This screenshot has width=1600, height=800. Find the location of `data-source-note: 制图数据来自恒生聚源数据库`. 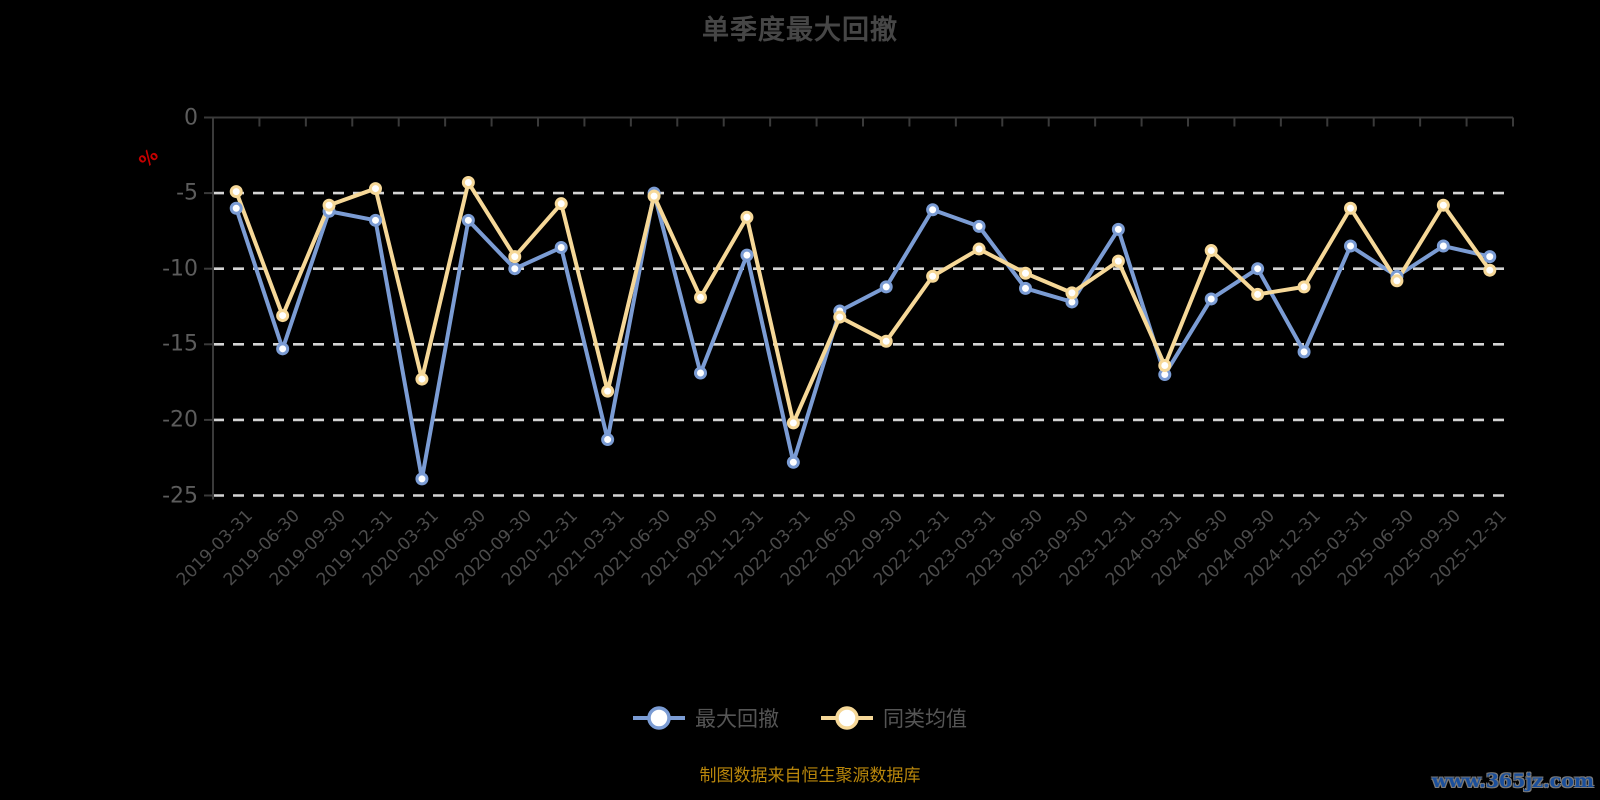

data-source-note: 制图数据来自恒生聚源数据库 is located at coordinates (810, 776).